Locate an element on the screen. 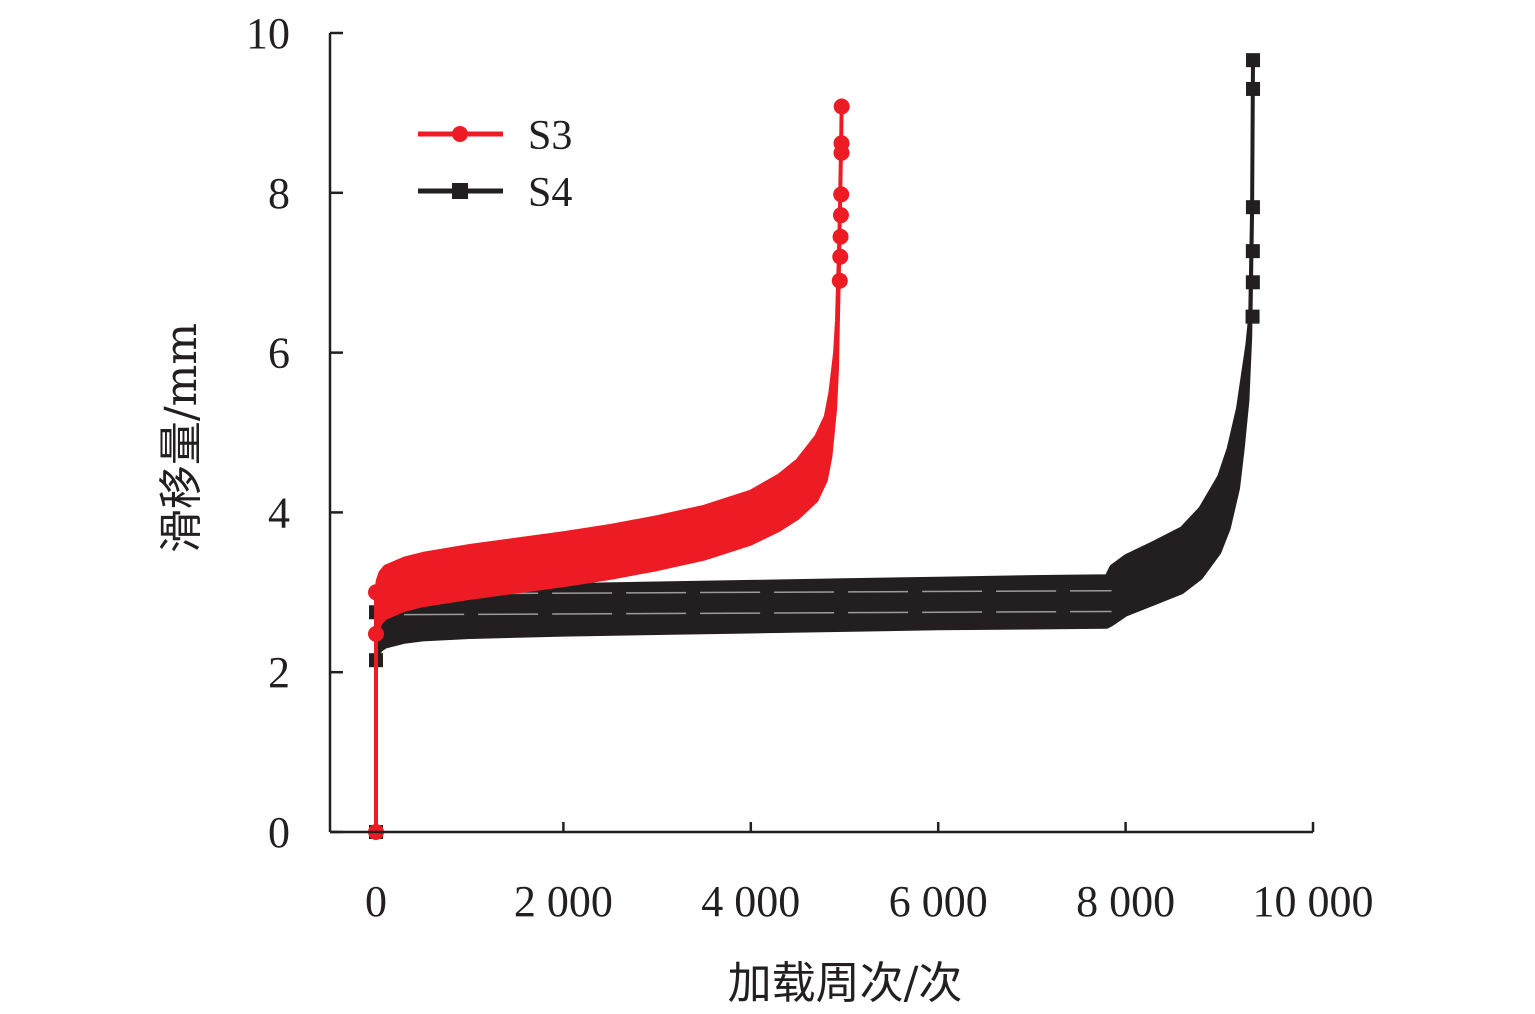 This screenshot has width=1535, height=1014. legend-item-s4: S4 is located at coordinates (495, 193).